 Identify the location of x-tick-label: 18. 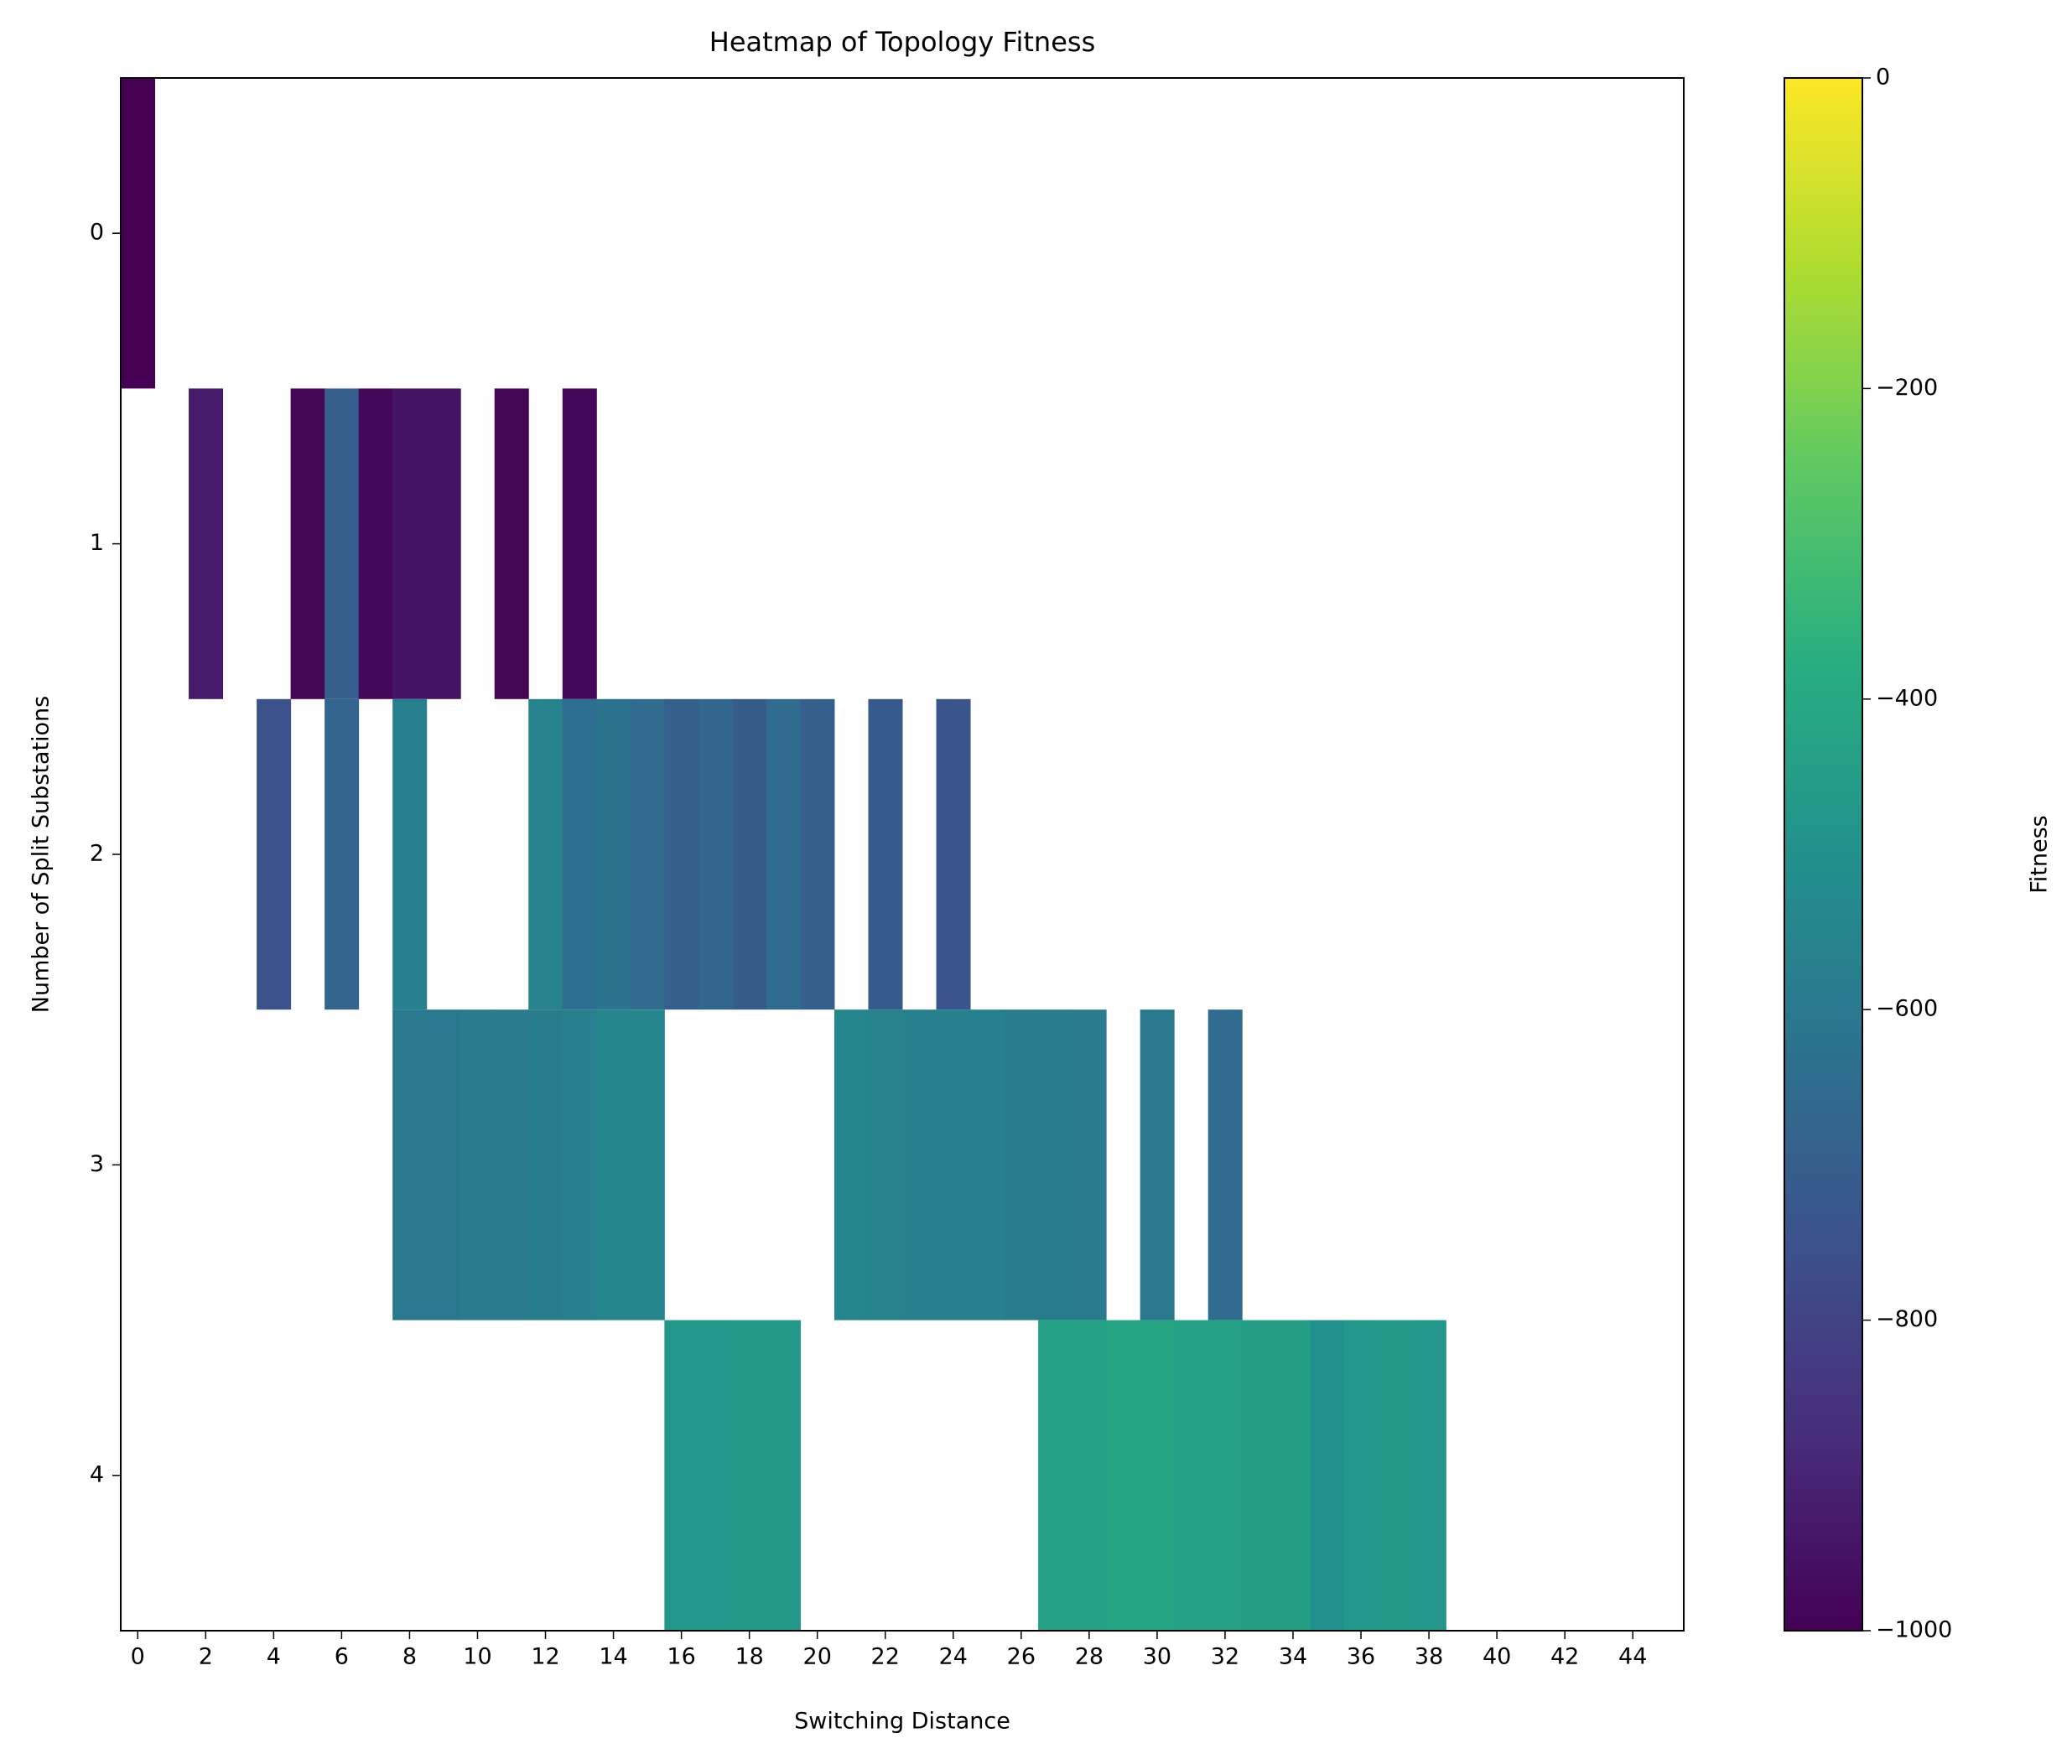
(749, 1657).